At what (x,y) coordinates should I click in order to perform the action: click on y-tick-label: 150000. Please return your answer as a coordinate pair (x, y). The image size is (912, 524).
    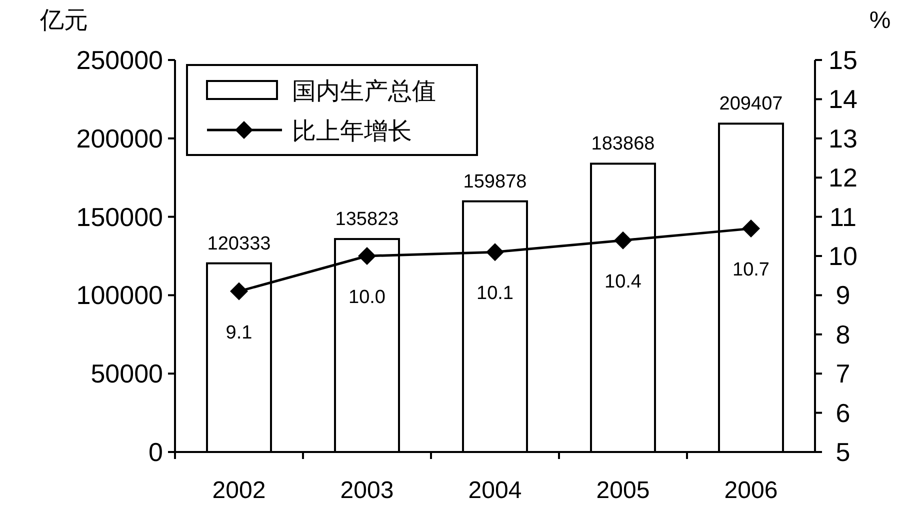
    Looking at the image, I should click on (119, 217).